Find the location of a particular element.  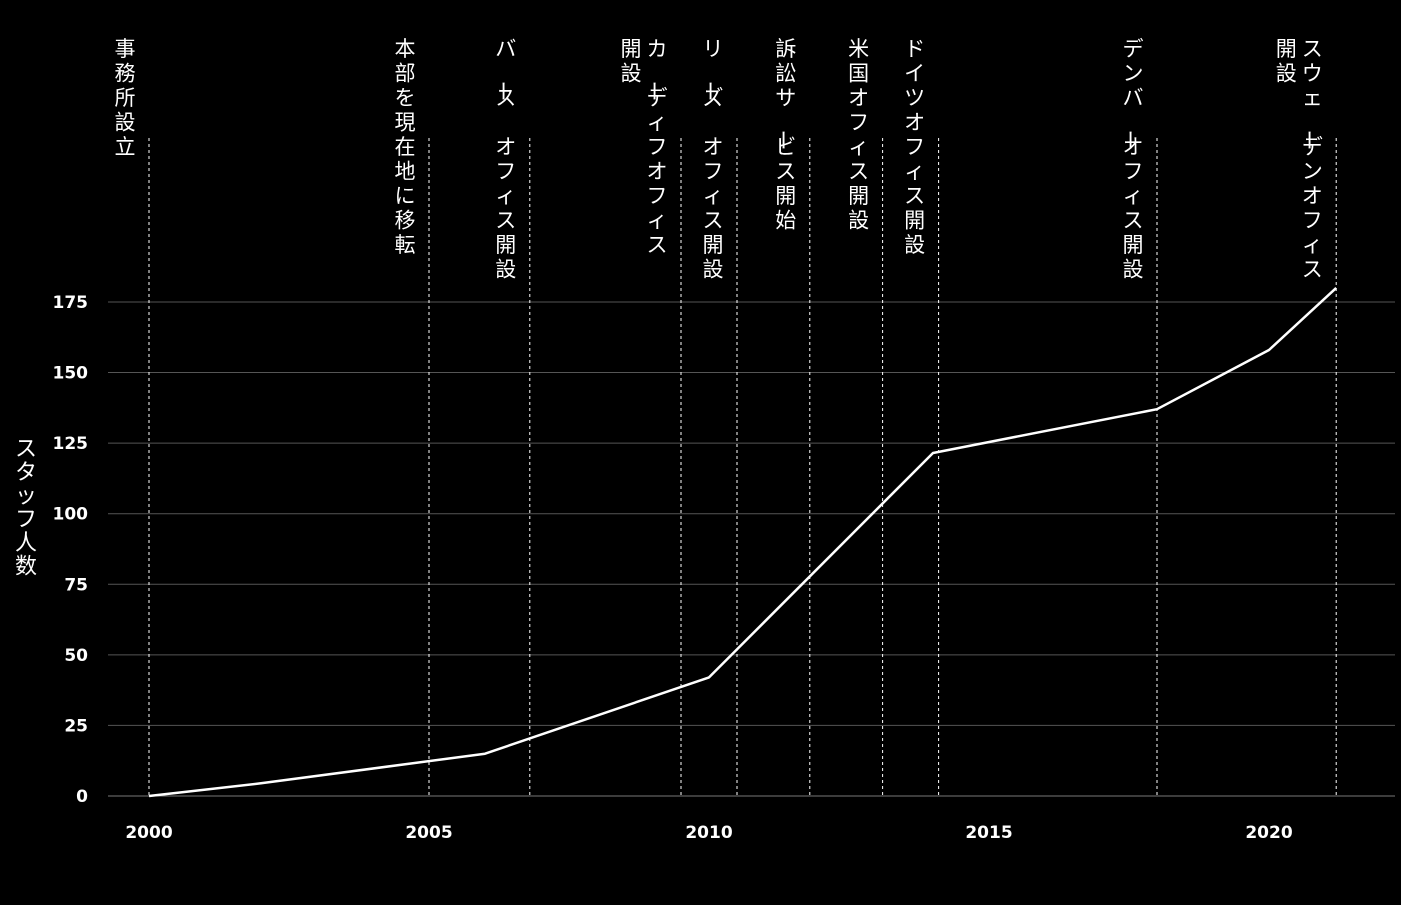

x-tick-label: 2020 is located at coordinates (1268, 833).